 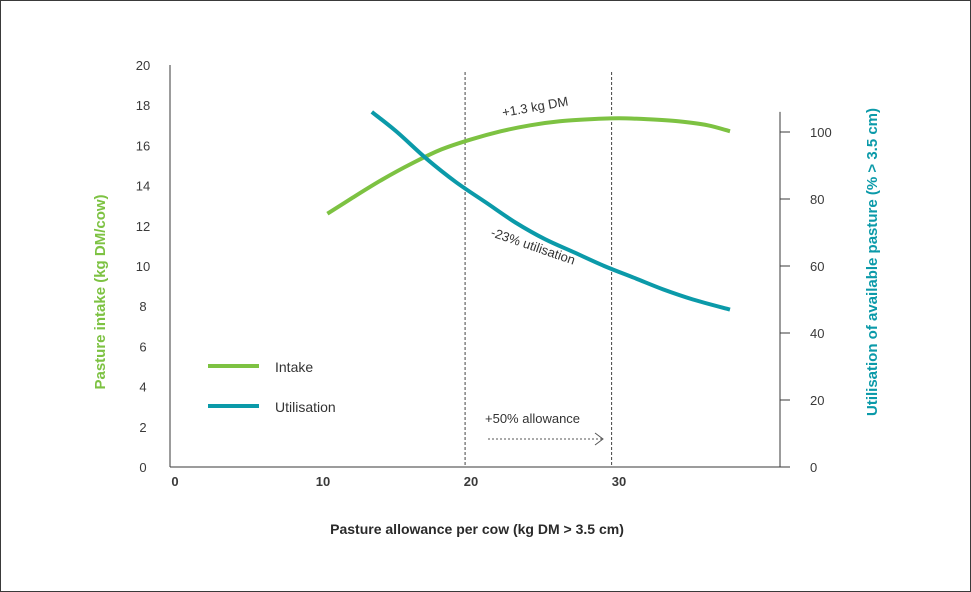 I want to click on y-tick-label-left: 12, so click(x=143, y=226).